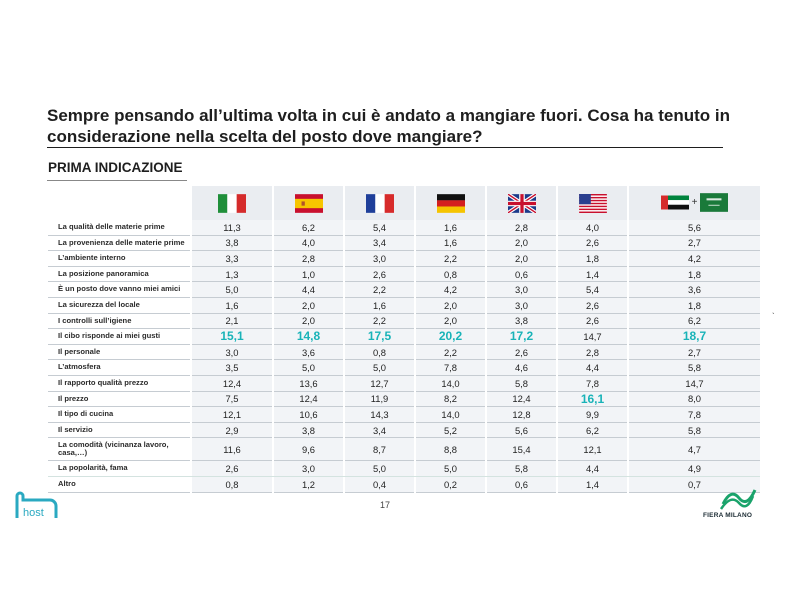 Image resolution: width=800 pixels, height=600 pixels. Describe the element at coordinates (231, 430) in the screenshot. I see `value-cell: 2,9` at that location.